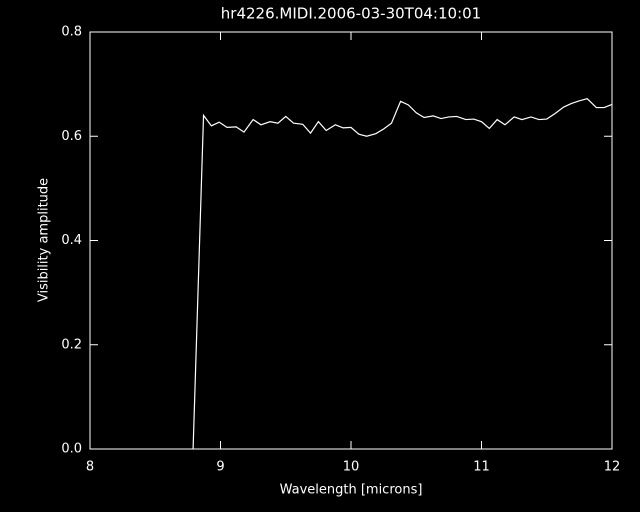  I want to click on y-tick-label: 0.6, so click(71, 136).